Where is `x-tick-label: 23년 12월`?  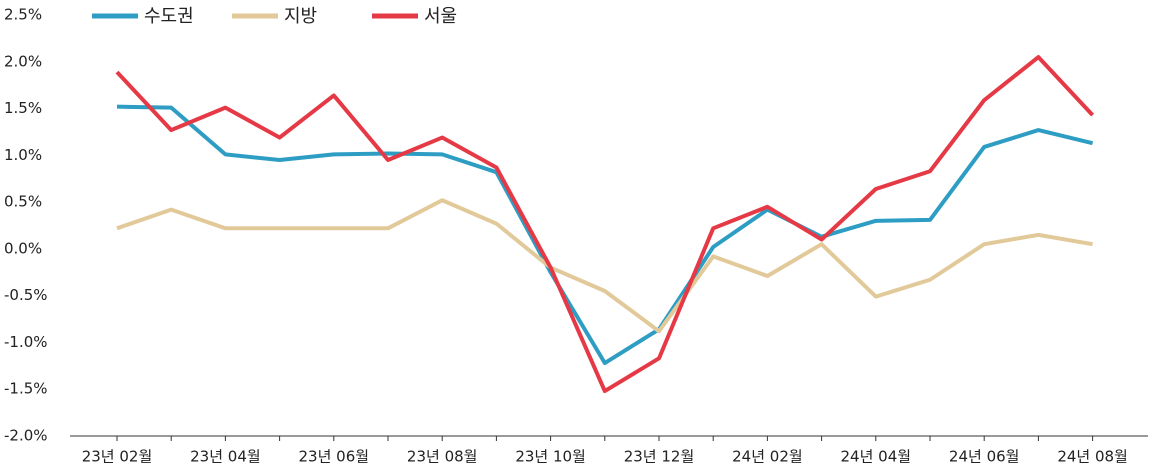
x-tick-label: 23년 12월 is located at coordinates (659, 457).